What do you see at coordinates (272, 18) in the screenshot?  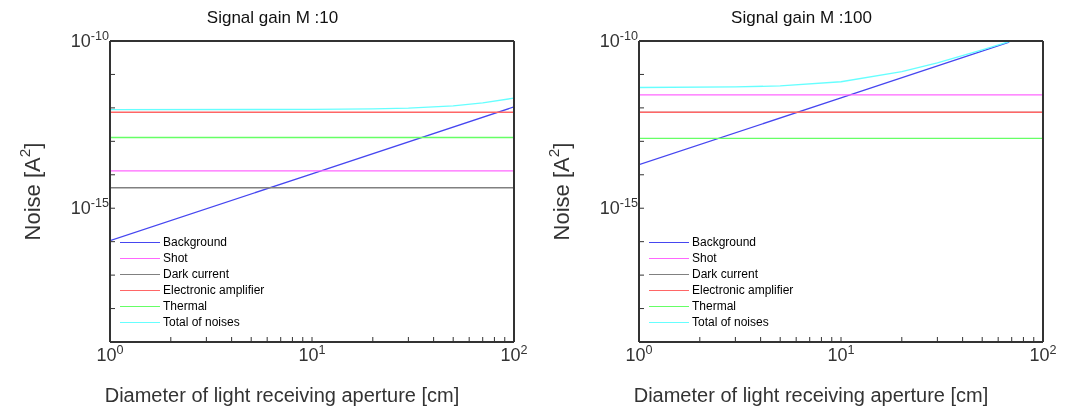 I see `chart-title: Signal gain M :10` at bounding box center [272, 18].